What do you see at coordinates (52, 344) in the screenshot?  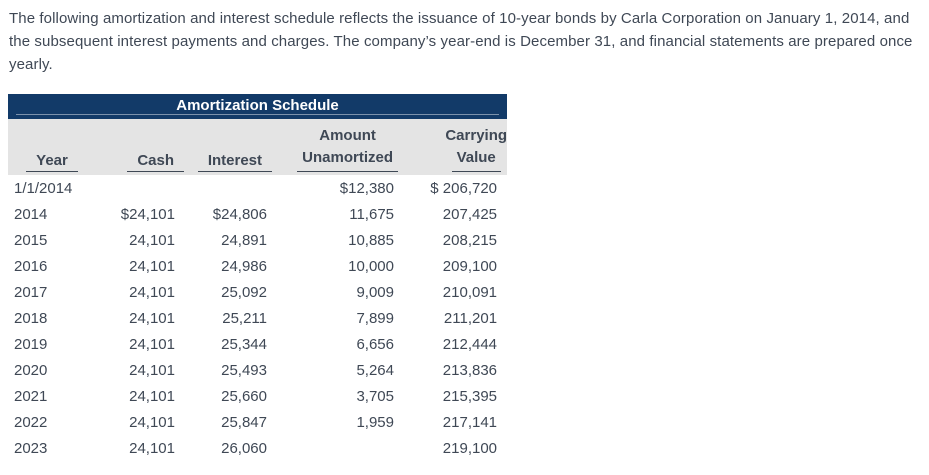 I see `year-cell: 2019` at bounding box center [52, 344].